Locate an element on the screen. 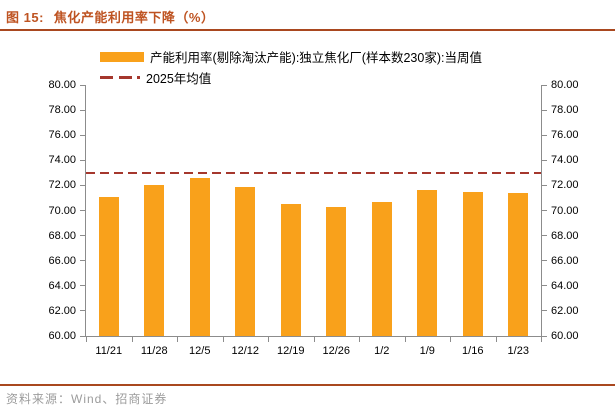  legend-series-label: 产能利用率(剔除淘汰产能):独立焦化厂(样本数230家):当周值 is located at coordinates (316, 58).